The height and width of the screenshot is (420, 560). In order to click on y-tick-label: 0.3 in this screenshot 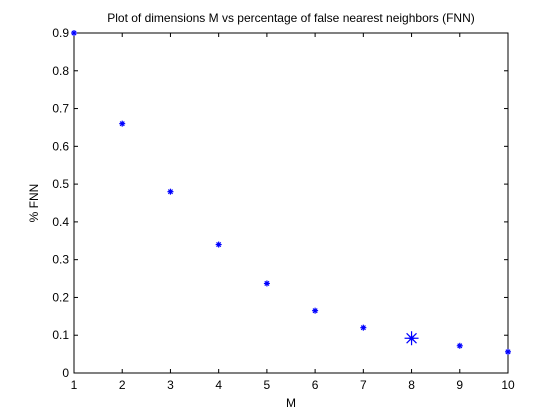, I will do `click(60, 260)`.